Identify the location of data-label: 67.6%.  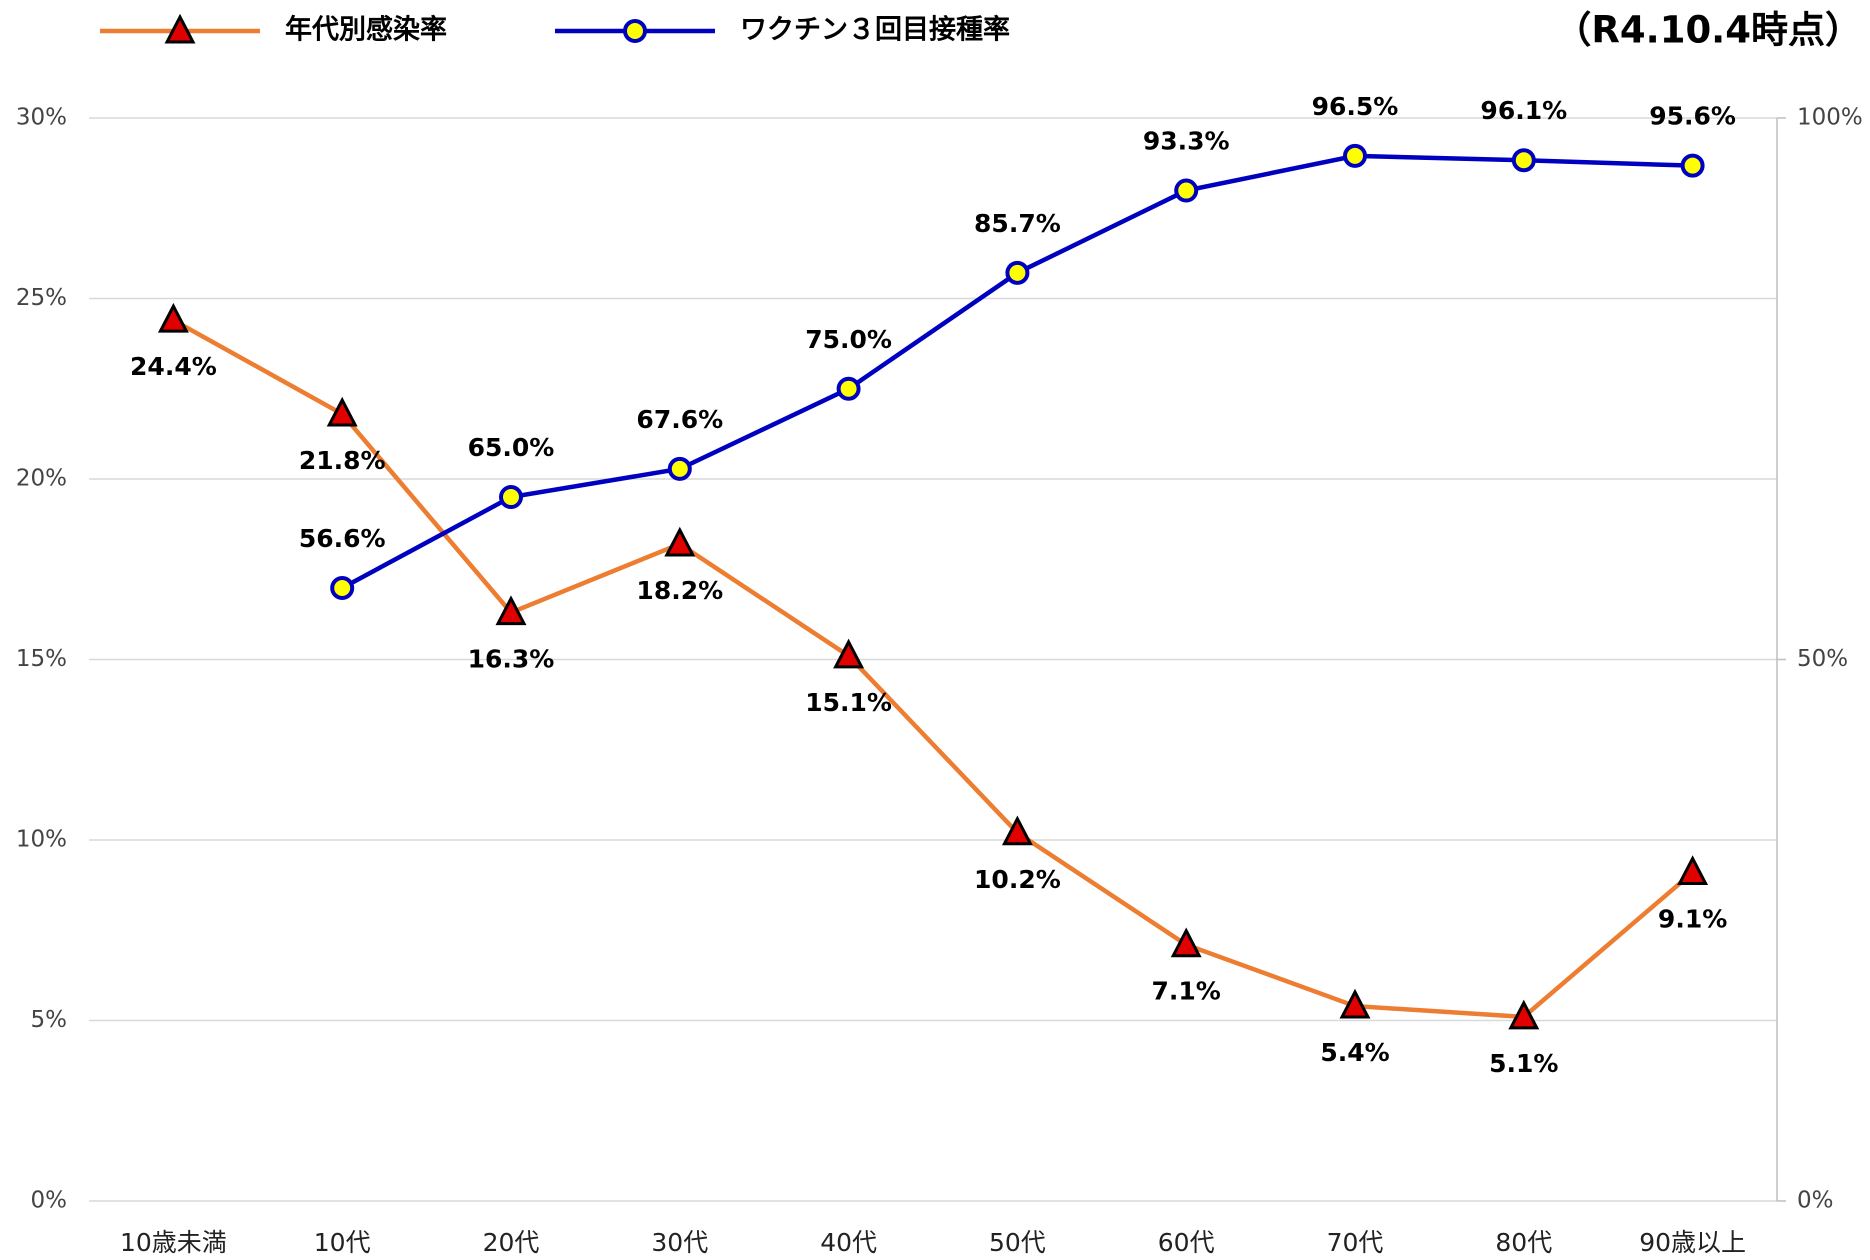
(679, 419).